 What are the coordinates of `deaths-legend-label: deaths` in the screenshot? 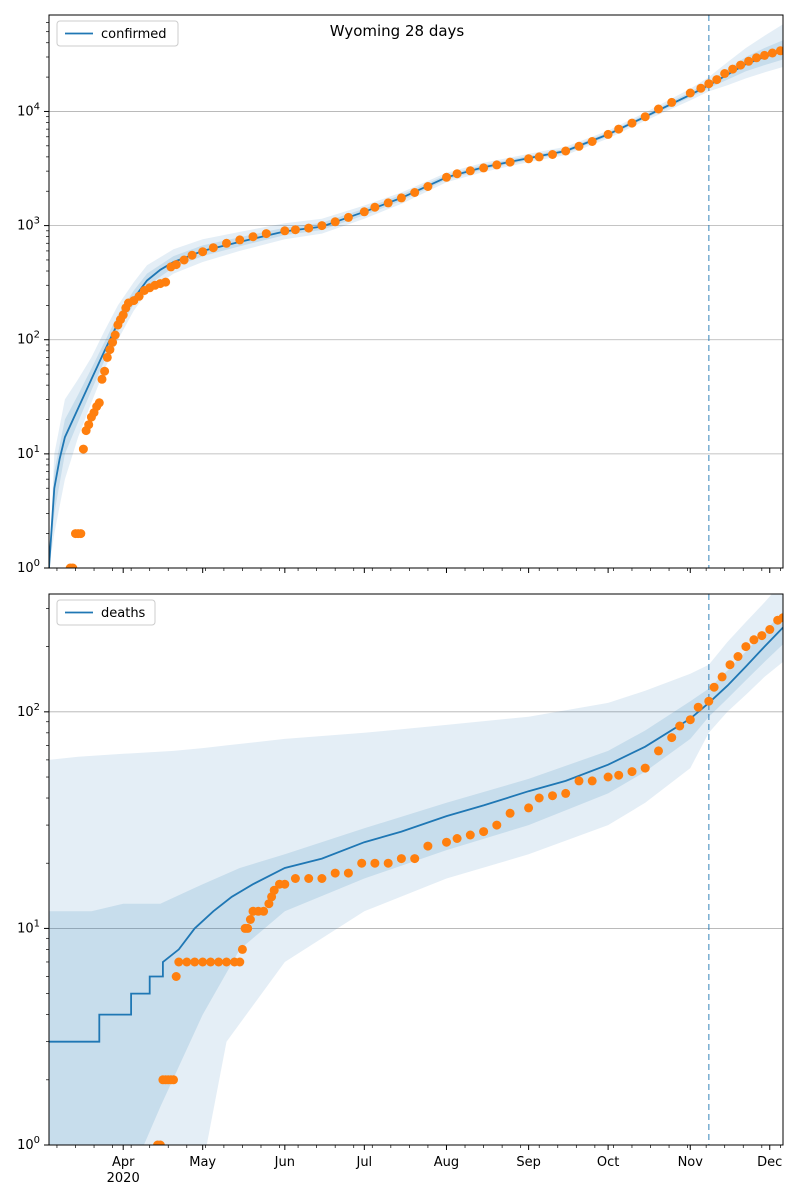 It's located at (123, 613).